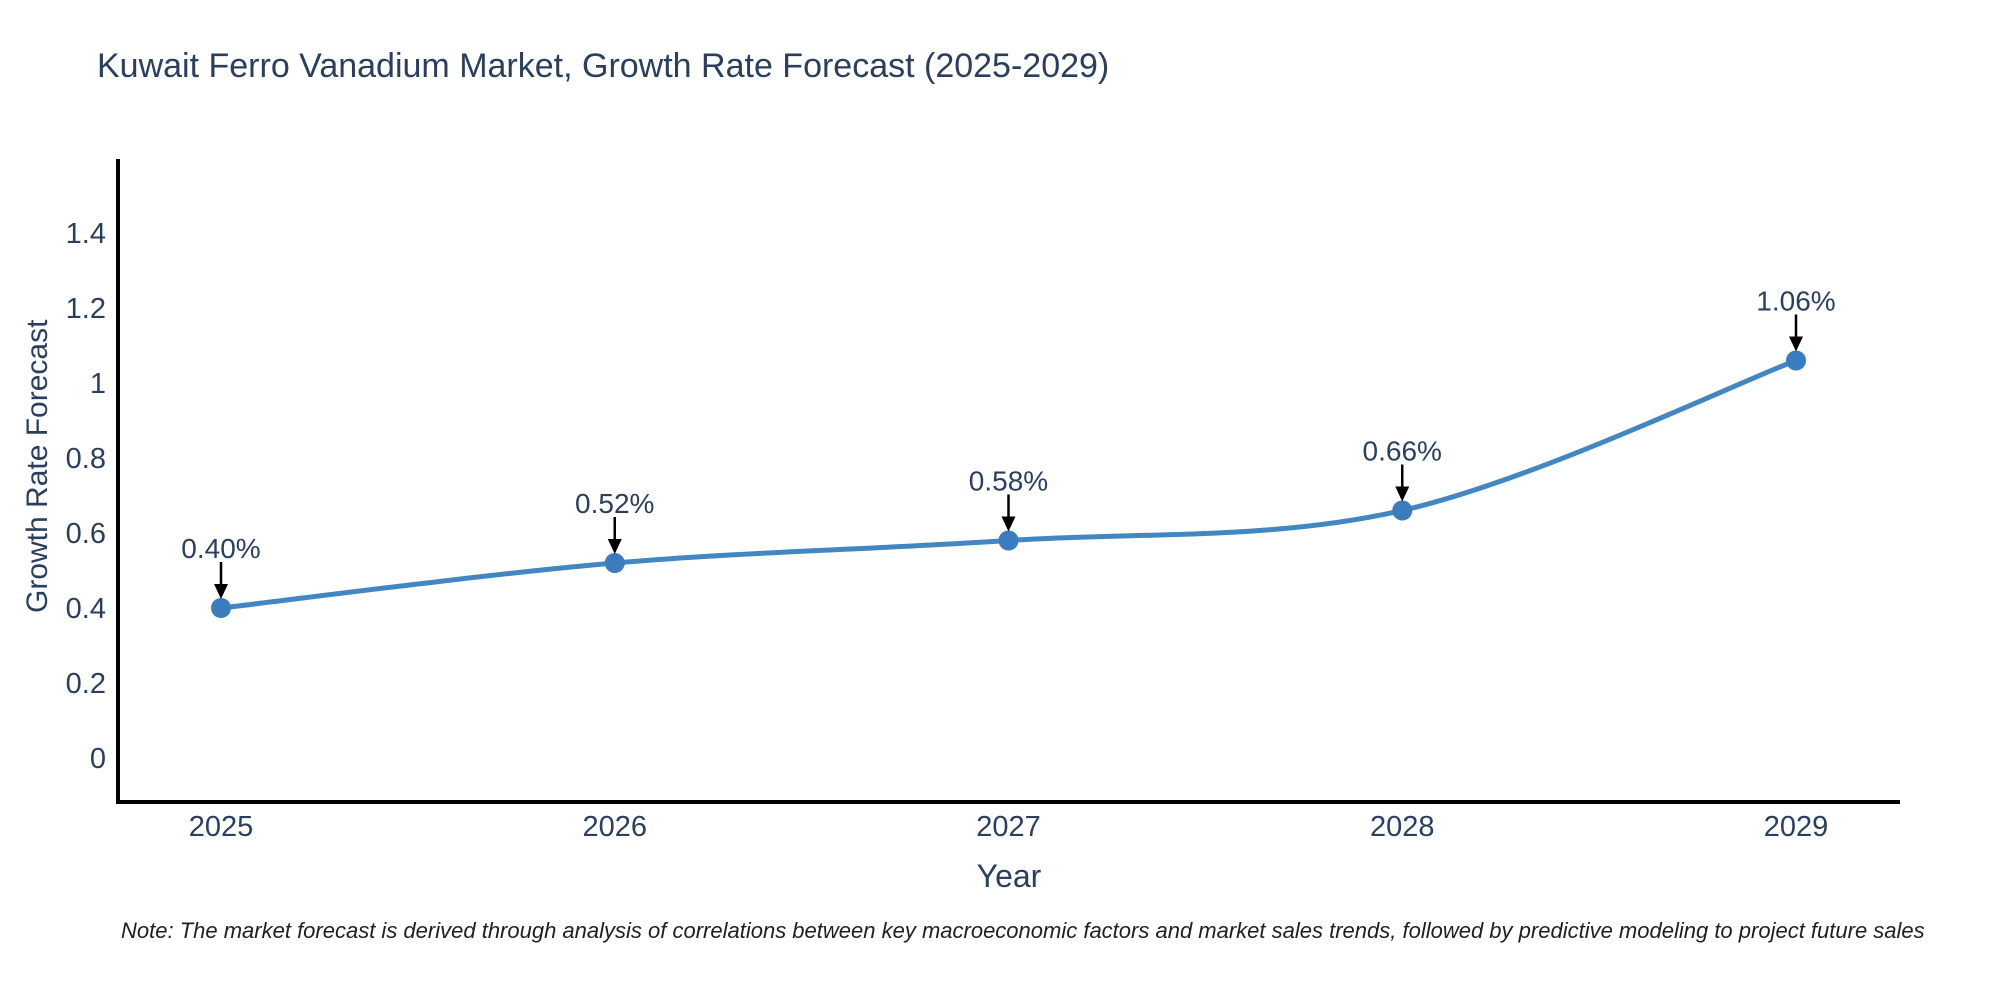  I want to click on y-tick-label: 0.2, so click(86, 684).